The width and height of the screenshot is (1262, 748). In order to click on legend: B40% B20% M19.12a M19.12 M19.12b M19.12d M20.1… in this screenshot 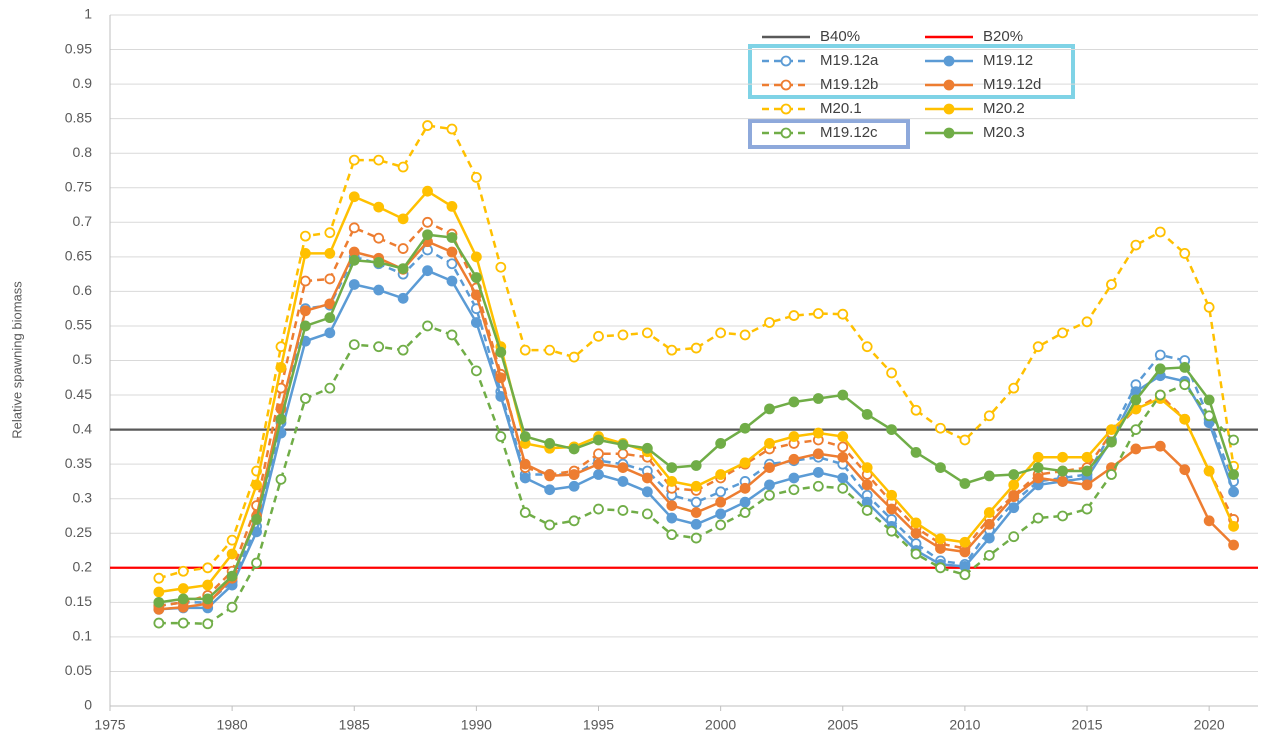, I will do `click(901, 84)`.